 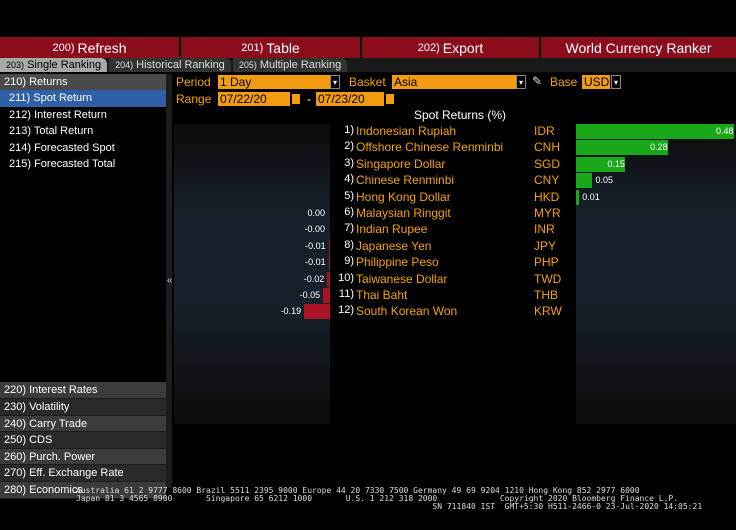 I want to click on sidebar-divider, so click(x=169, y=281).